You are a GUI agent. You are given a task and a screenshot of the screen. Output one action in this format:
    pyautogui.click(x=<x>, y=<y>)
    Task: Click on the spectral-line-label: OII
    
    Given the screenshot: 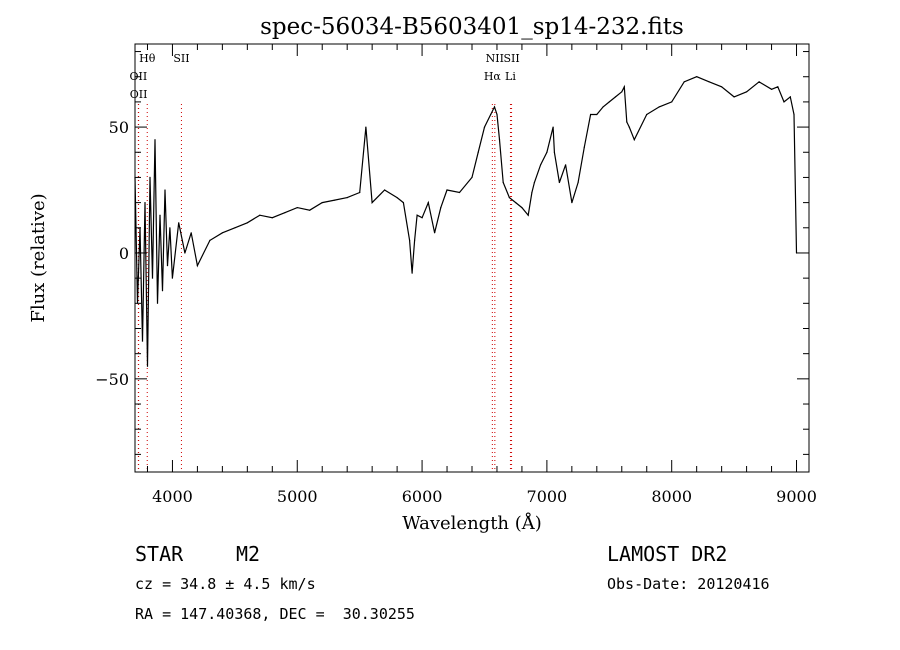 What is the action you would take?
    pyautogui.click(x=139, y=94)
    